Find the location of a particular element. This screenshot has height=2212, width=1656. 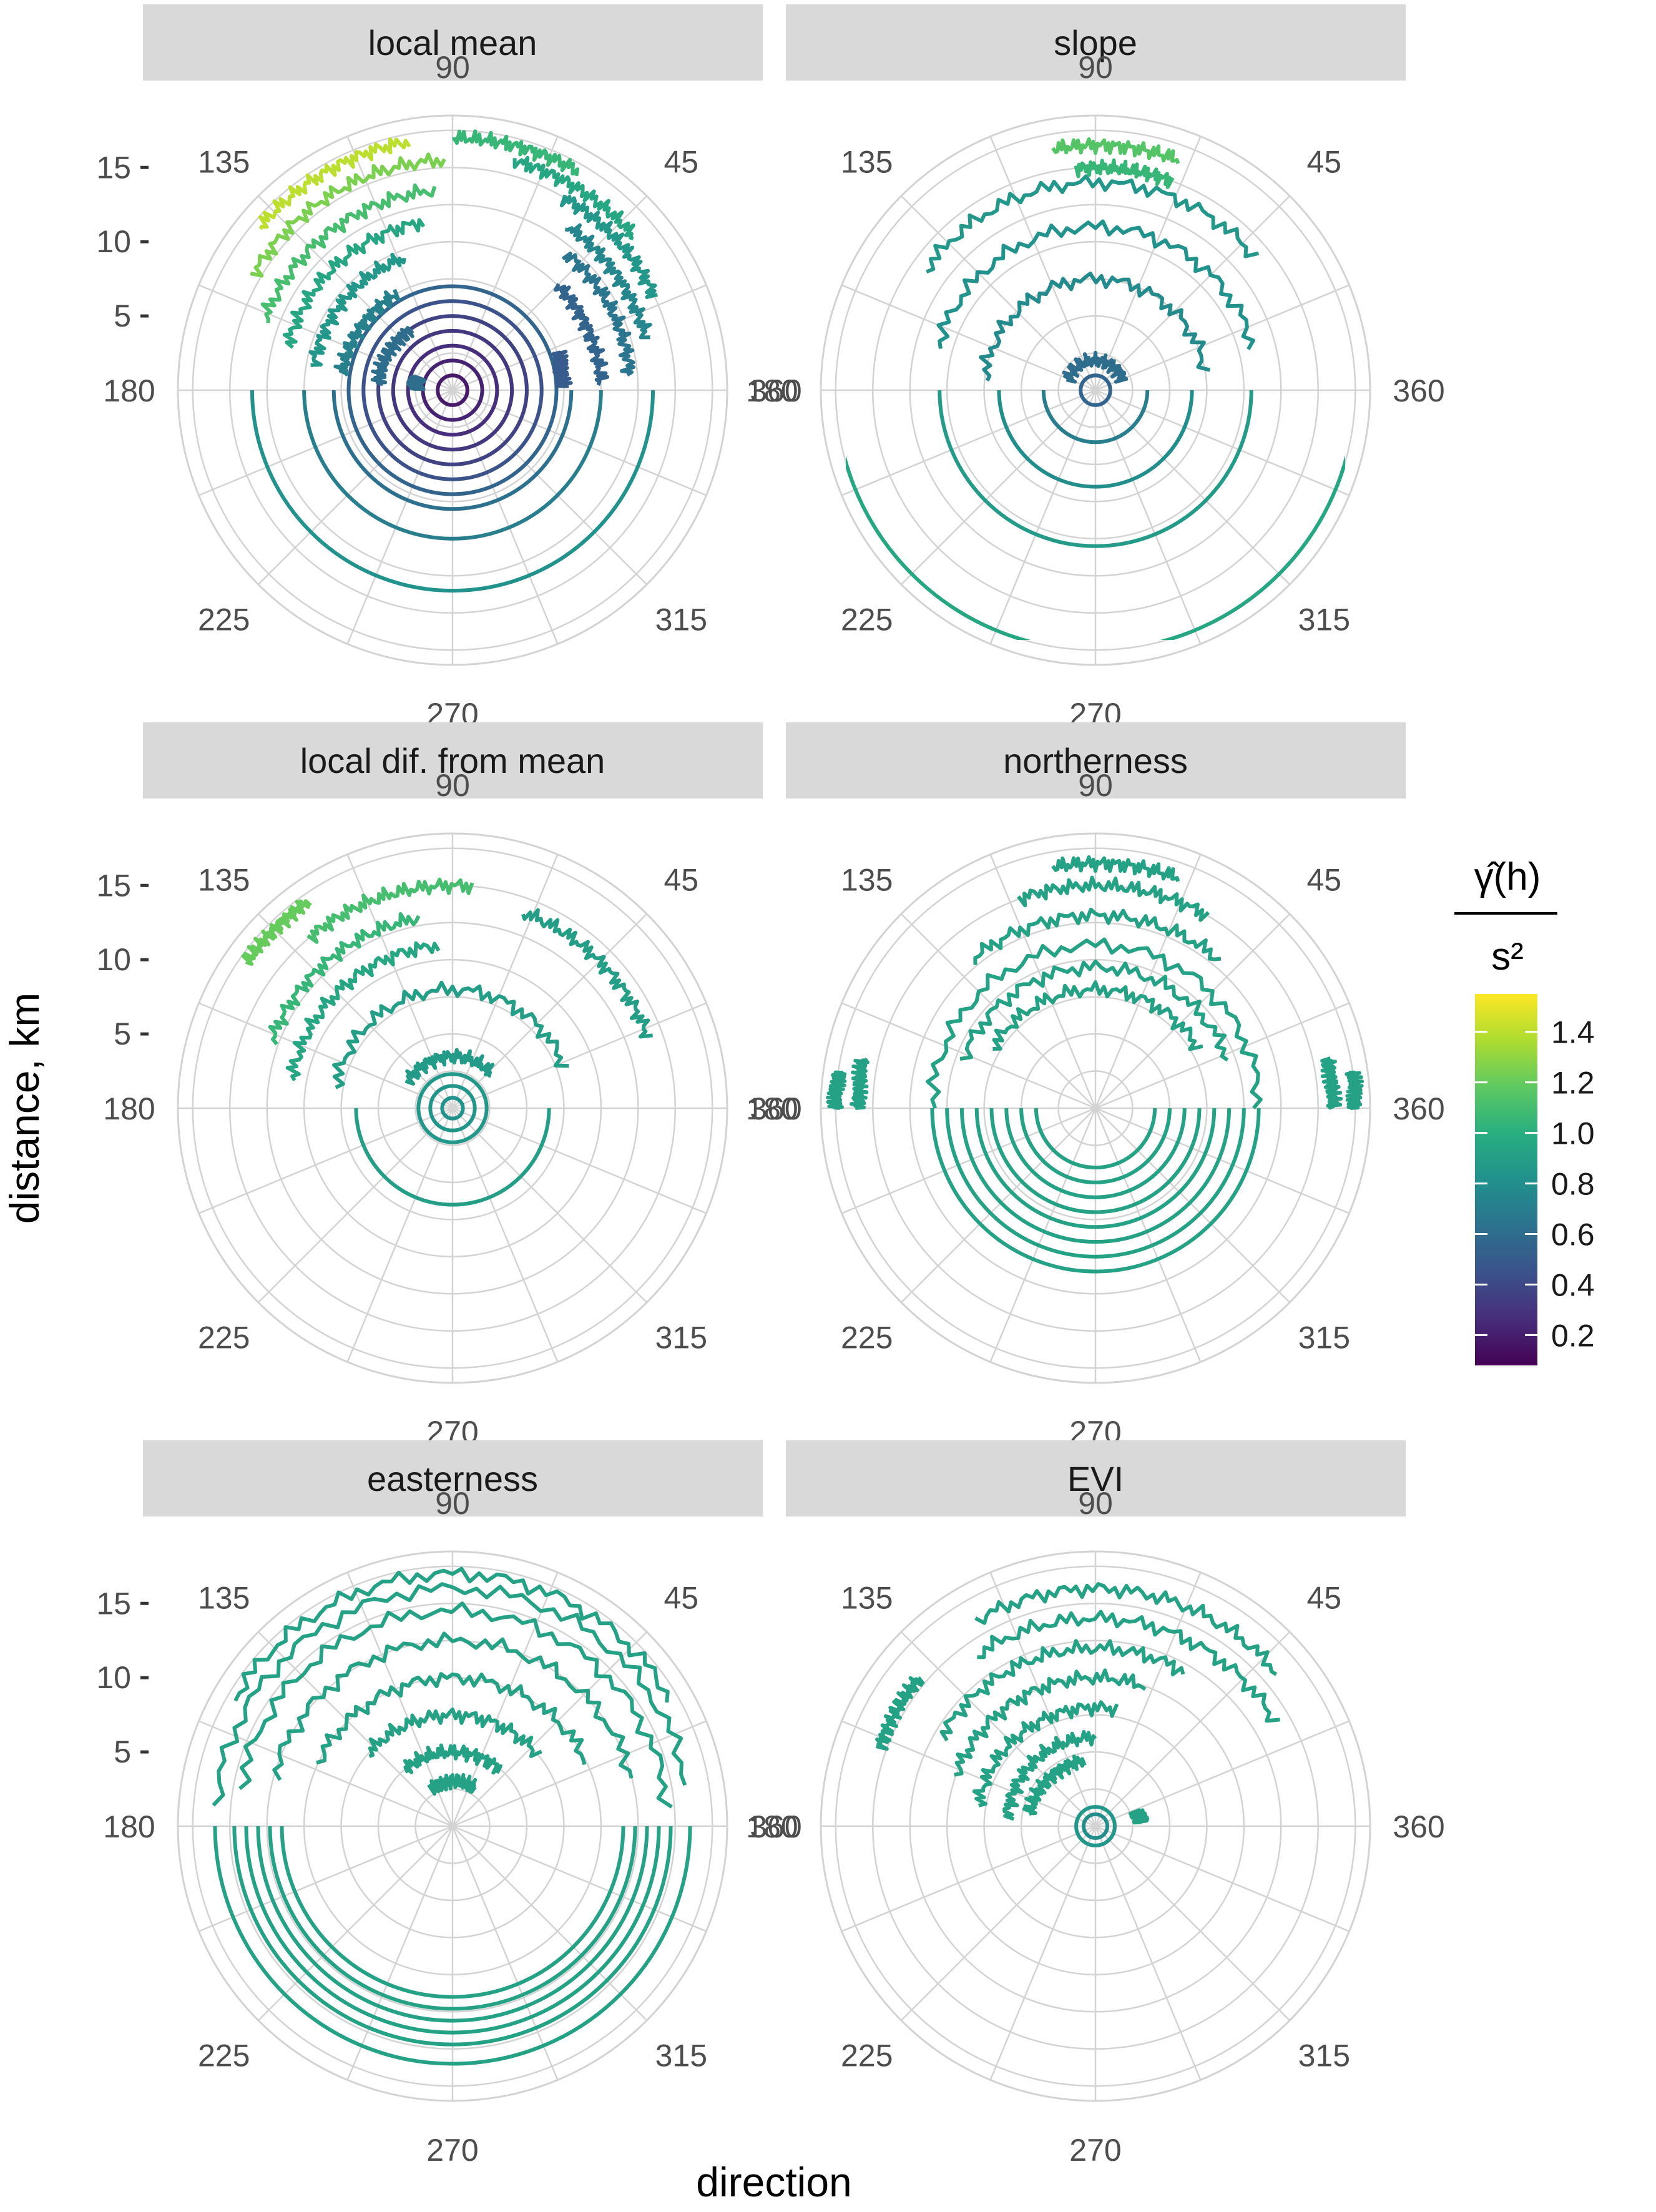

y-axis-title: distance, km is located at coordinates (24, 1108).